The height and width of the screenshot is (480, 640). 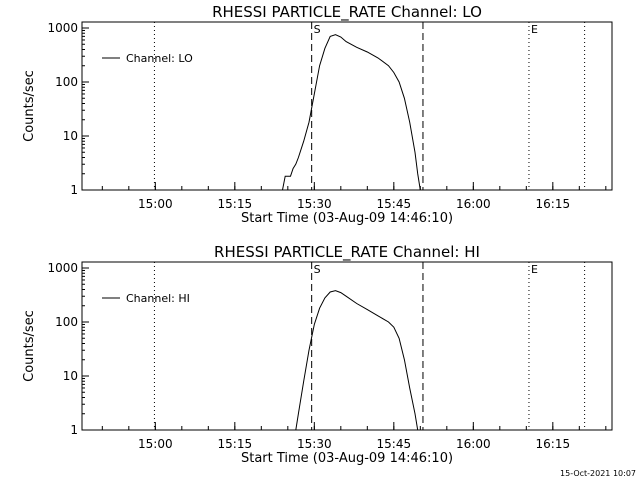 What do you see at coordinates (347, 12) in the screenshot?
I see `chart-title: RHESSI PARTICLE_RATE Channel: LO` at bounding box center [347, 12].